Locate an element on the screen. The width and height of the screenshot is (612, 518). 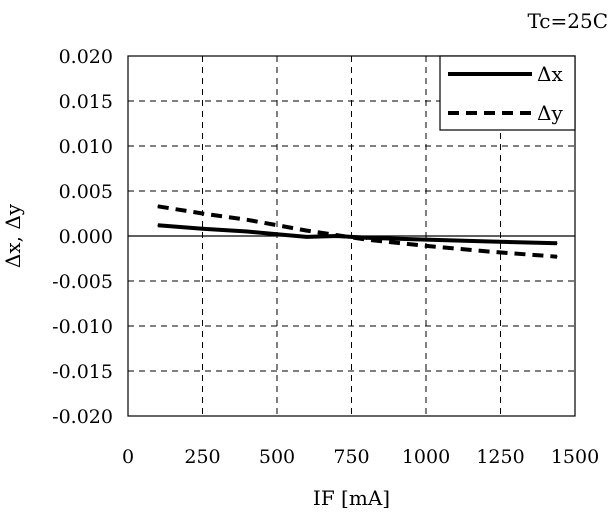
legend-label-dy: Δy is located at coordinates (550, 113).